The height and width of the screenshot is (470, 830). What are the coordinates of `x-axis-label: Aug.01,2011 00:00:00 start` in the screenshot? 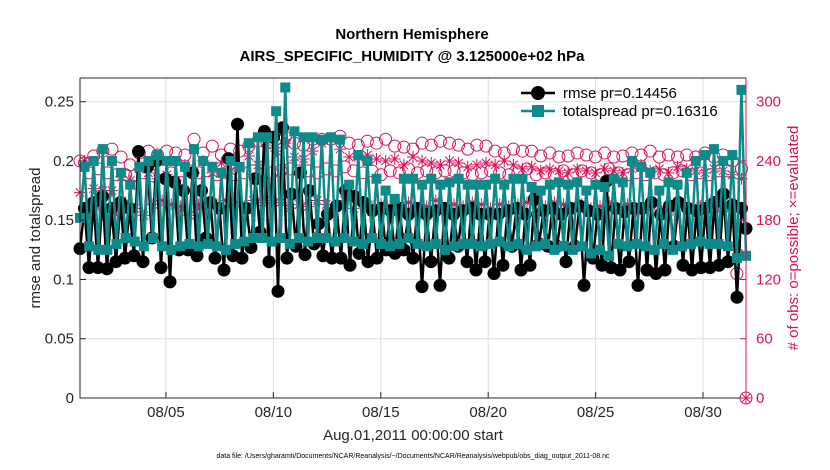 It's located at (413, 435).